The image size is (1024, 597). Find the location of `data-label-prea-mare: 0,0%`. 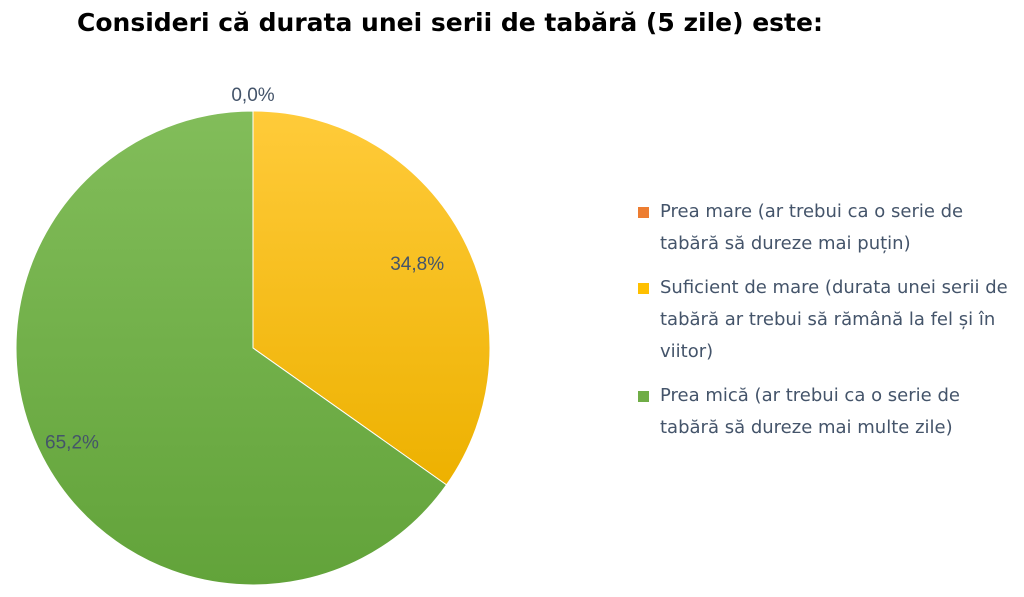

data-label-prea-mare: 0,0% is located at coordinates (252, 95).